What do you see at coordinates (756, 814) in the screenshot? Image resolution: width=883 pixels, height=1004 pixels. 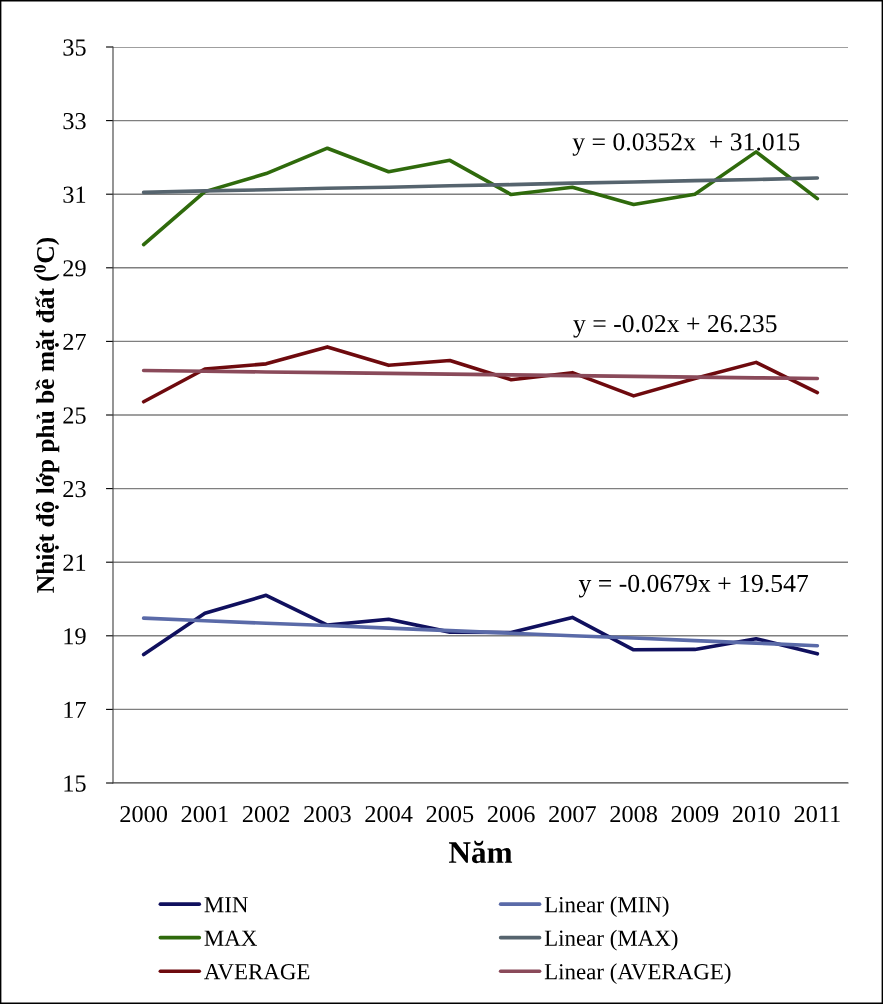 I see `x-tick-label: 2010` at bounding box center [756, 814].